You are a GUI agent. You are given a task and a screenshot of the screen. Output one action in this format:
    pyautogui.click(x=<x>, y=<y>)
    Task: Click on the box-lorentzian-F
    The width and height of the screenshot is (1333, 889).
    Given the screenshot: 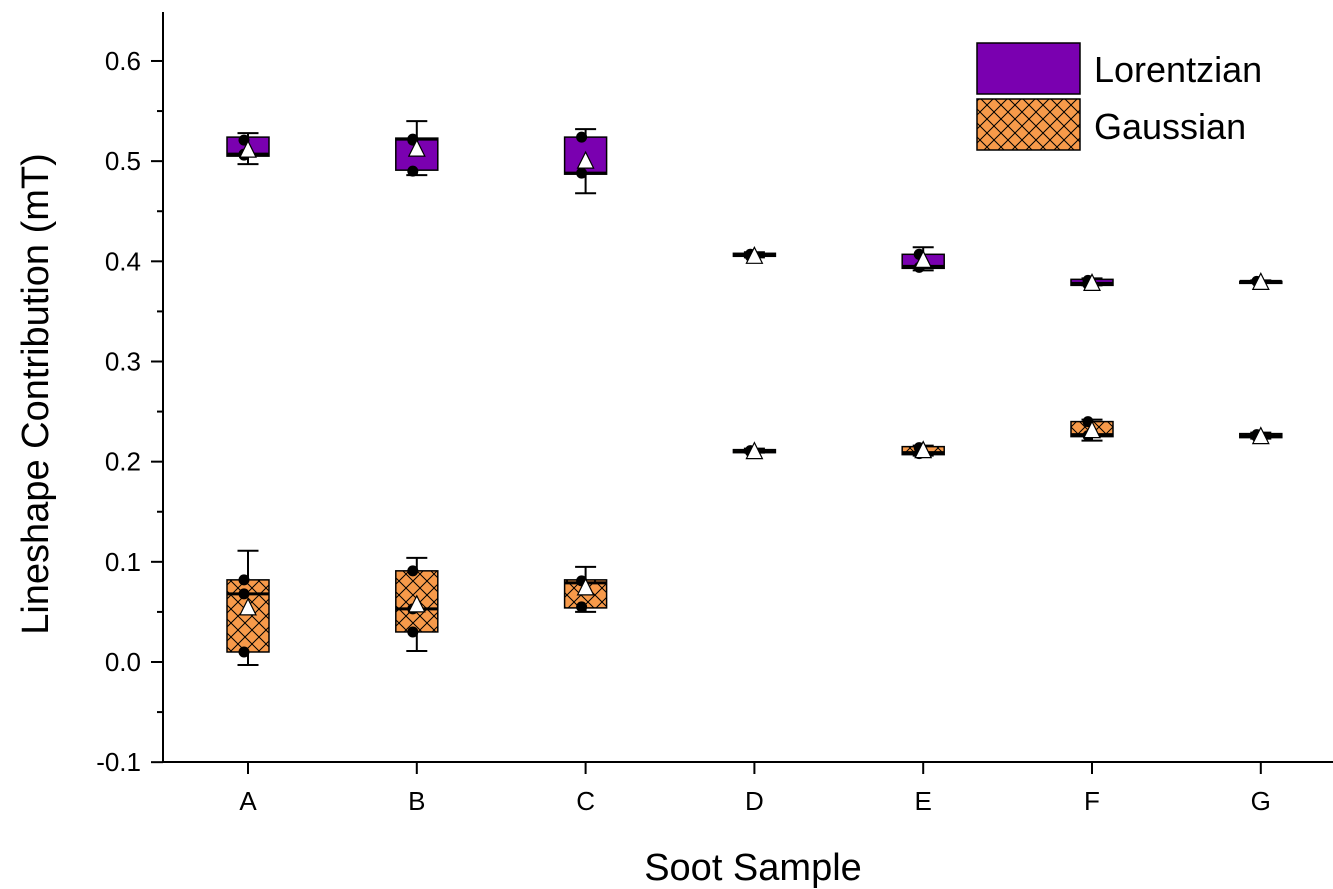 What is the action you would take?
    pyautogui.click(x=1092, y=282)
    